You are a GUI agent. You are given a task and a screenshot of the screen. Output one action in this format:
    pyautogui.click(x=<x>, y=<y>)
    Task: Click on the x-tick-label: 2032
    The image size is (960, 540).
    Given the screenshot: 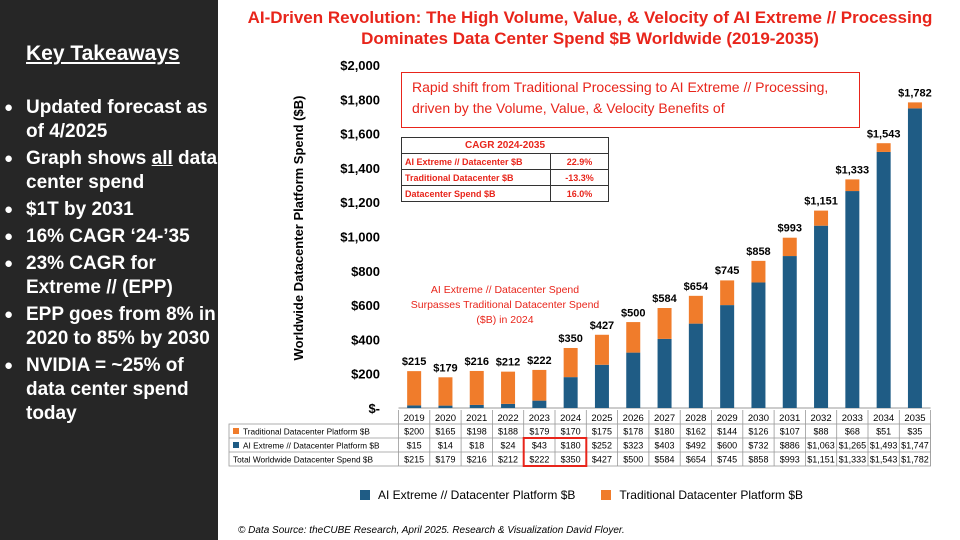 What is the action you would take?
    pyautogui.click(x=820, y=418)
    